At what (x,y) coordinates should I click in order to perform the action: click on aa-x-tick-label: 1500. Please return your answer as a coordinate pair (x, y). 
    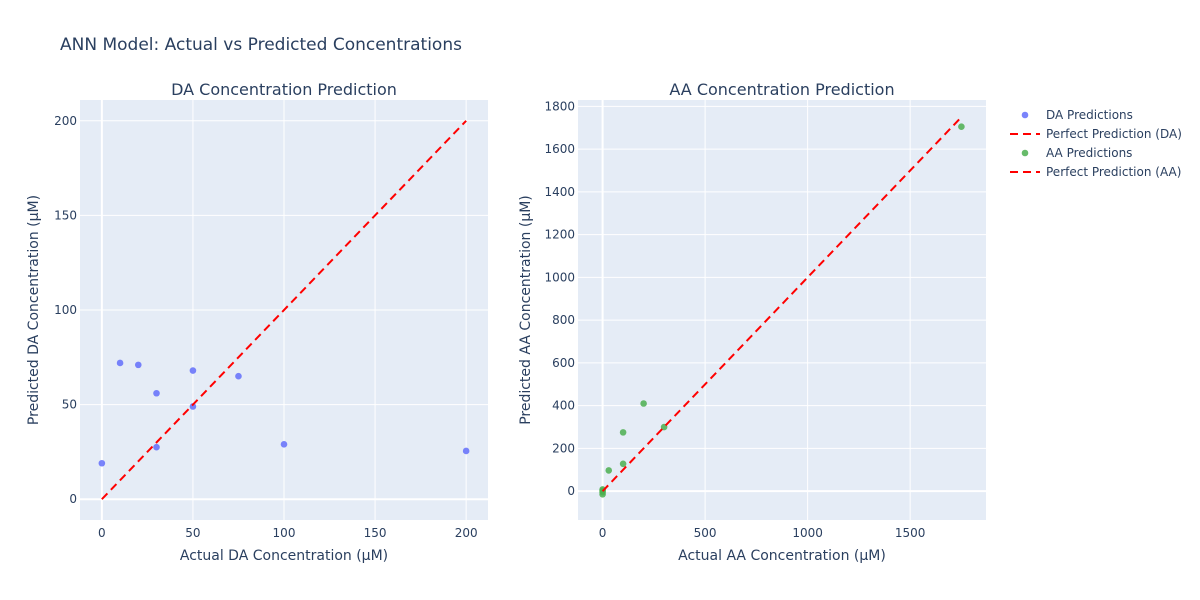
    Looking at the image, I should click on (910, 533).